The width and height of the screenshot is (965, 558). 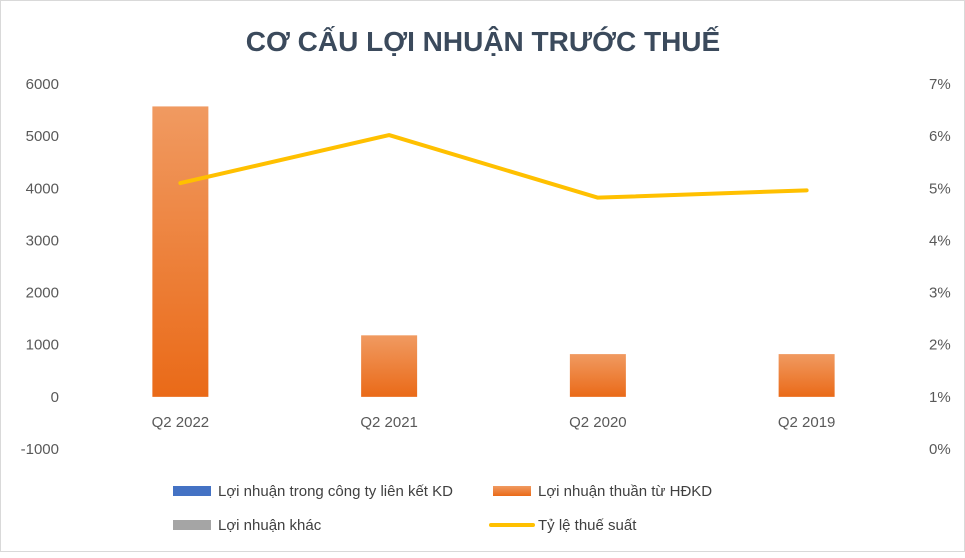 What do you see at coordinates (389, 422) in the screenshot?
I see `category-label: Q2 2021` at bounding box center [389, 422].